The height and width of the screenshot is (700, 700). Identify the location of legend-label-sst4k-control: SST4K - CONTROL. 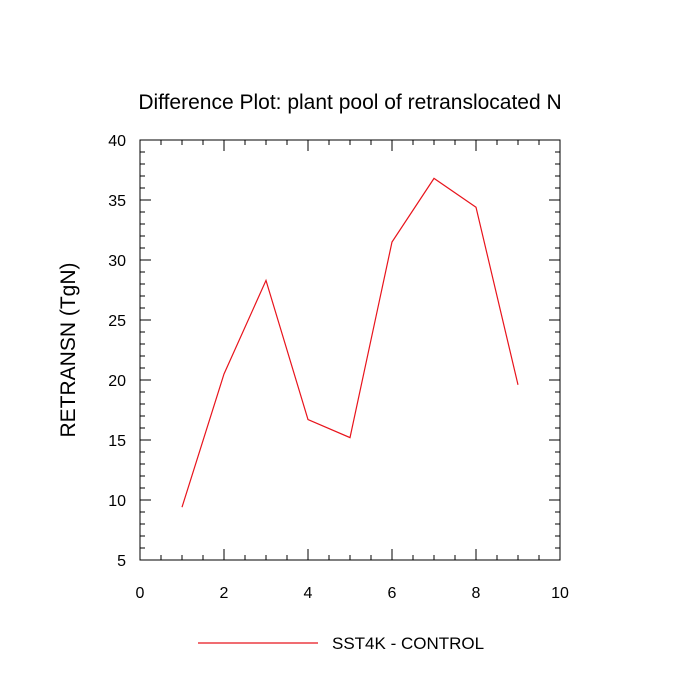
(408, 643).